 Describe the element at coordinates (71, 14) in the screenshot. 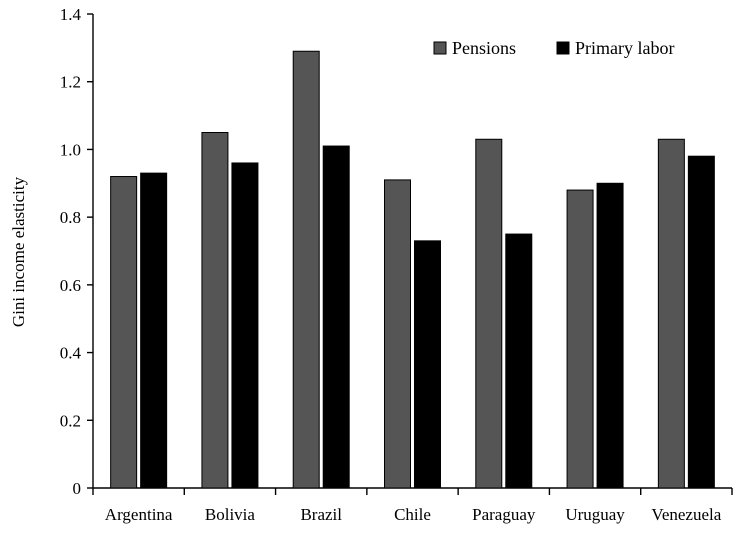

I see `y-tick-label: 1.4` at that location.